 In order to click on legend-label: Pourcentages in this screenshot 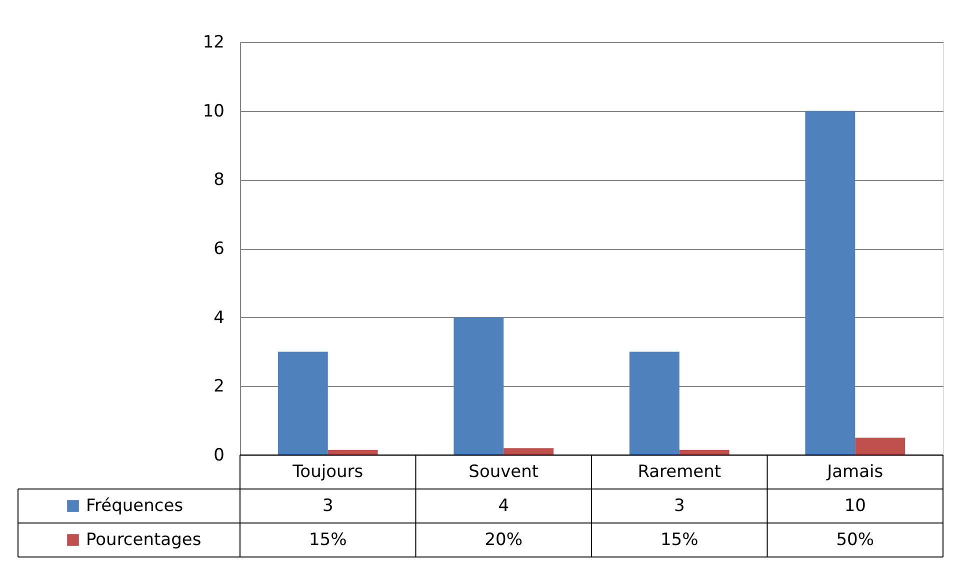, I will do `click(144, 540)`.